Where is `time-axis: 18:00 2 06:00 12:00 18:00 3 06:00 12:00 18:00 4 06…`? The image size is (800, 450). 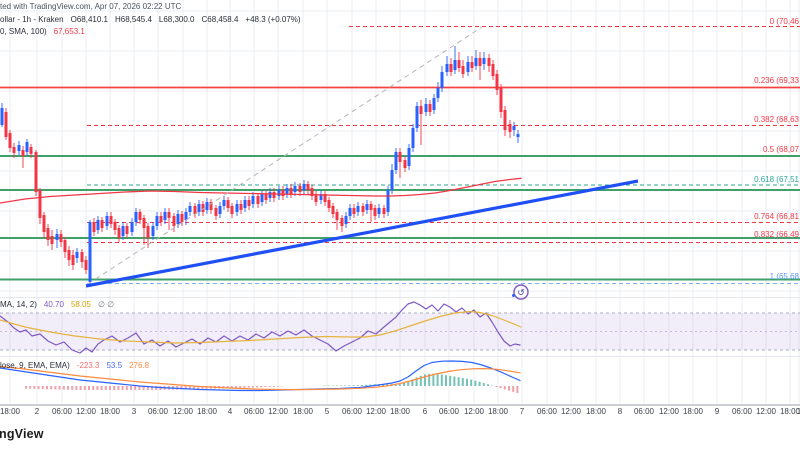 time-axis: 18:00 2 06:00 12:00 18:00 3 06:00 12:00 18:00 4 06… is located at coordinates (400, 413).